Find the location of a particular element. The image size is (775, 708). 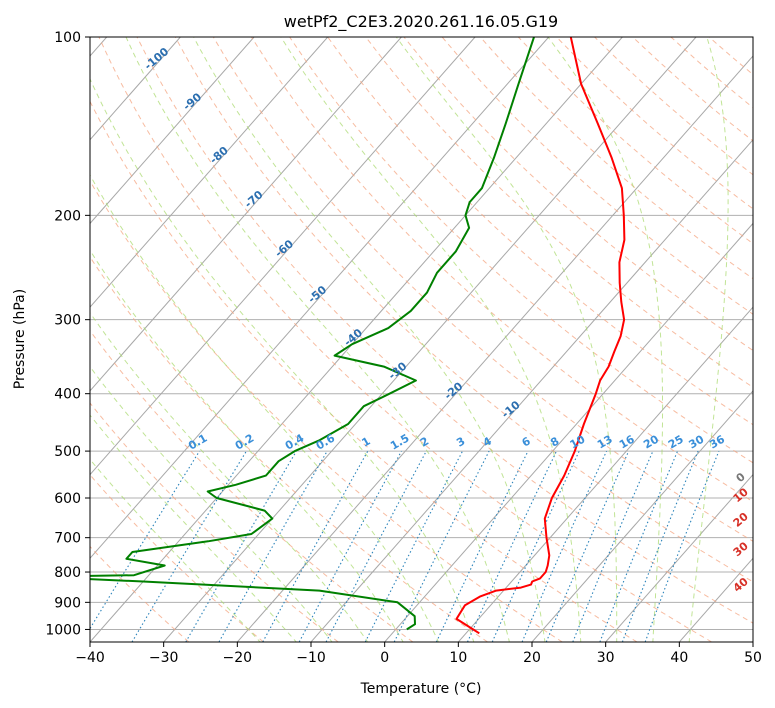

x-tick-label: −40 is located at coordinates (90, 658).